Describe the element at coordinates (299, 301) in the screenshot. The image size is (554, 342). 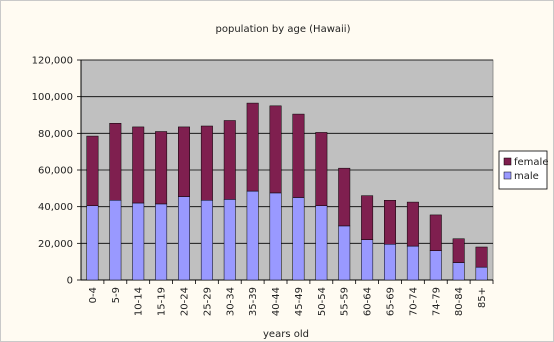
I see `x-tick-label: 45-49` at that location.